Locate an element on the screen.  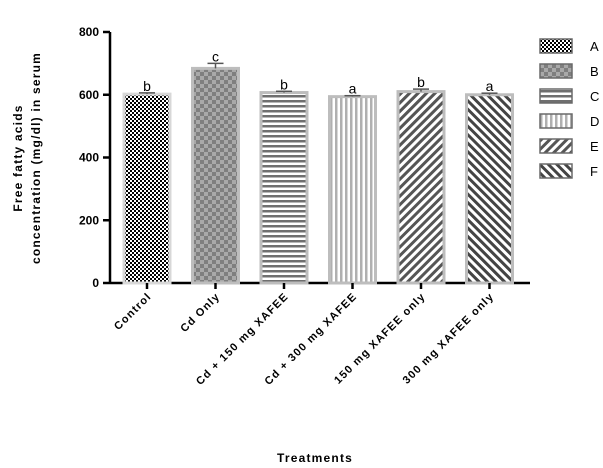
y-axis-title: Free fatty acids is located at coordinates (18, 157).